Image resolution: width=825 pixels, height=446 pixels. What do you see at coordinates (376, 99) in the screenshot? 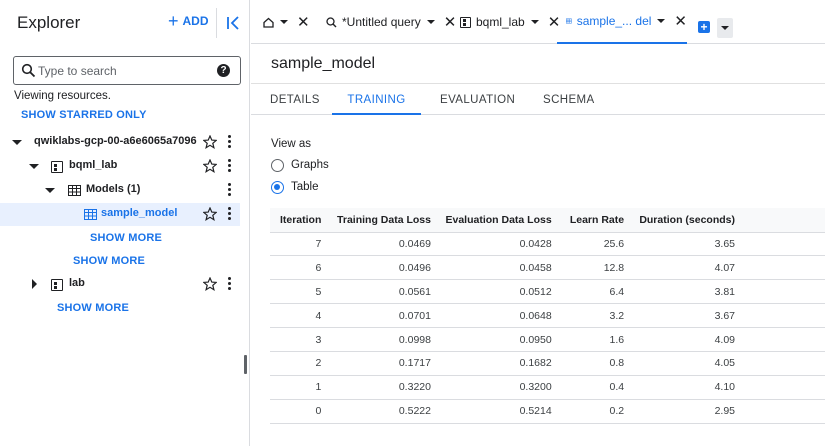
I see `tab-training: TRAINING` at bounding box center [376, 99].